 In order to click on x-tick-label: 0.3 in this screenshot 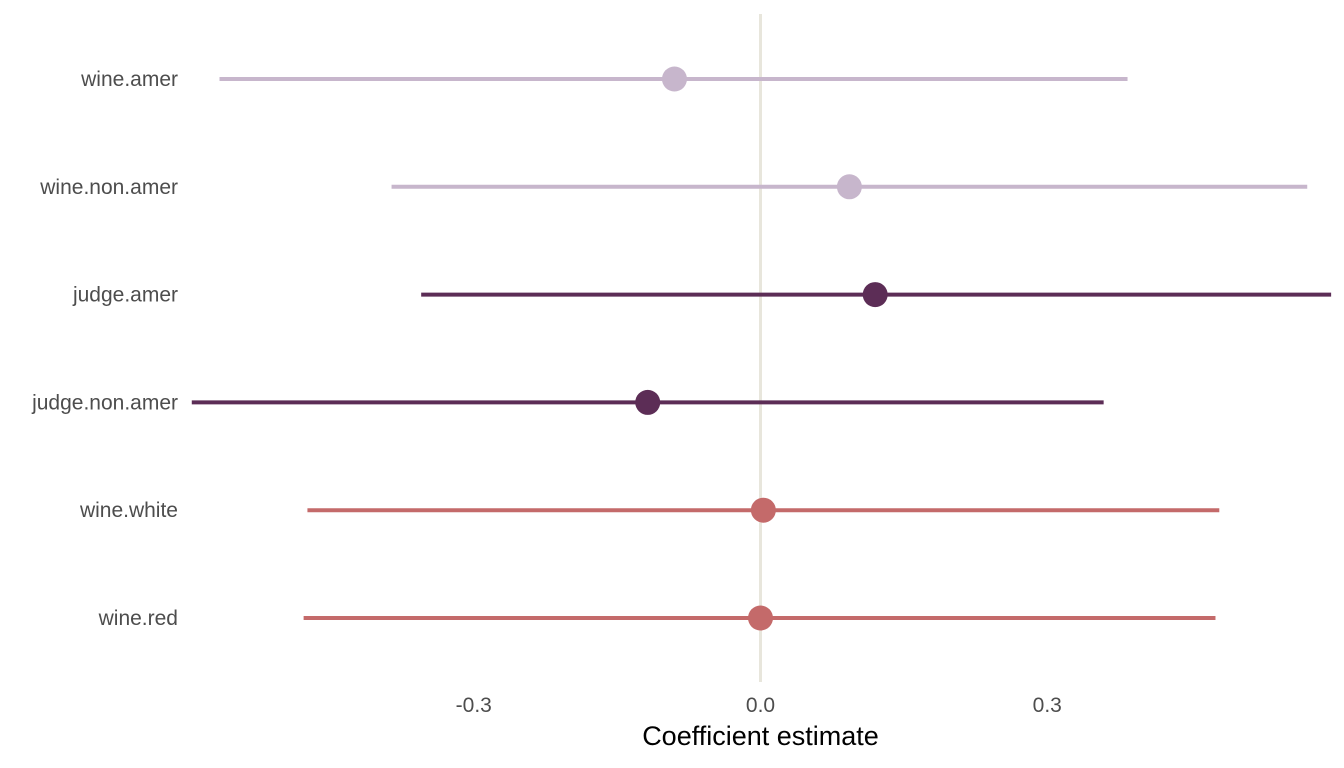, I will do `click(1047, 705)`.